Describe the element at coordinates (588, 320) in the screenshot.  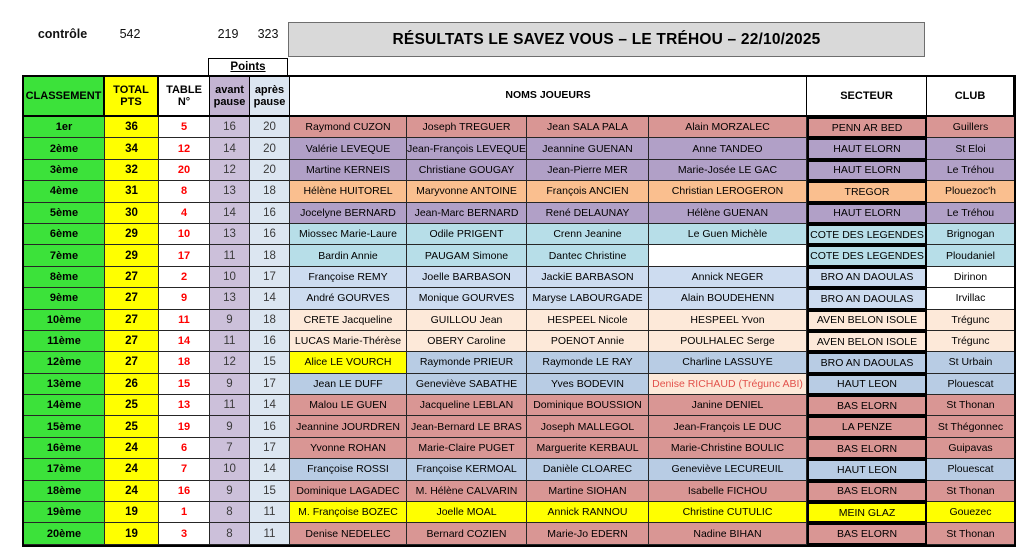
I see `player-cell: HESPEEL Nicole` at that location.